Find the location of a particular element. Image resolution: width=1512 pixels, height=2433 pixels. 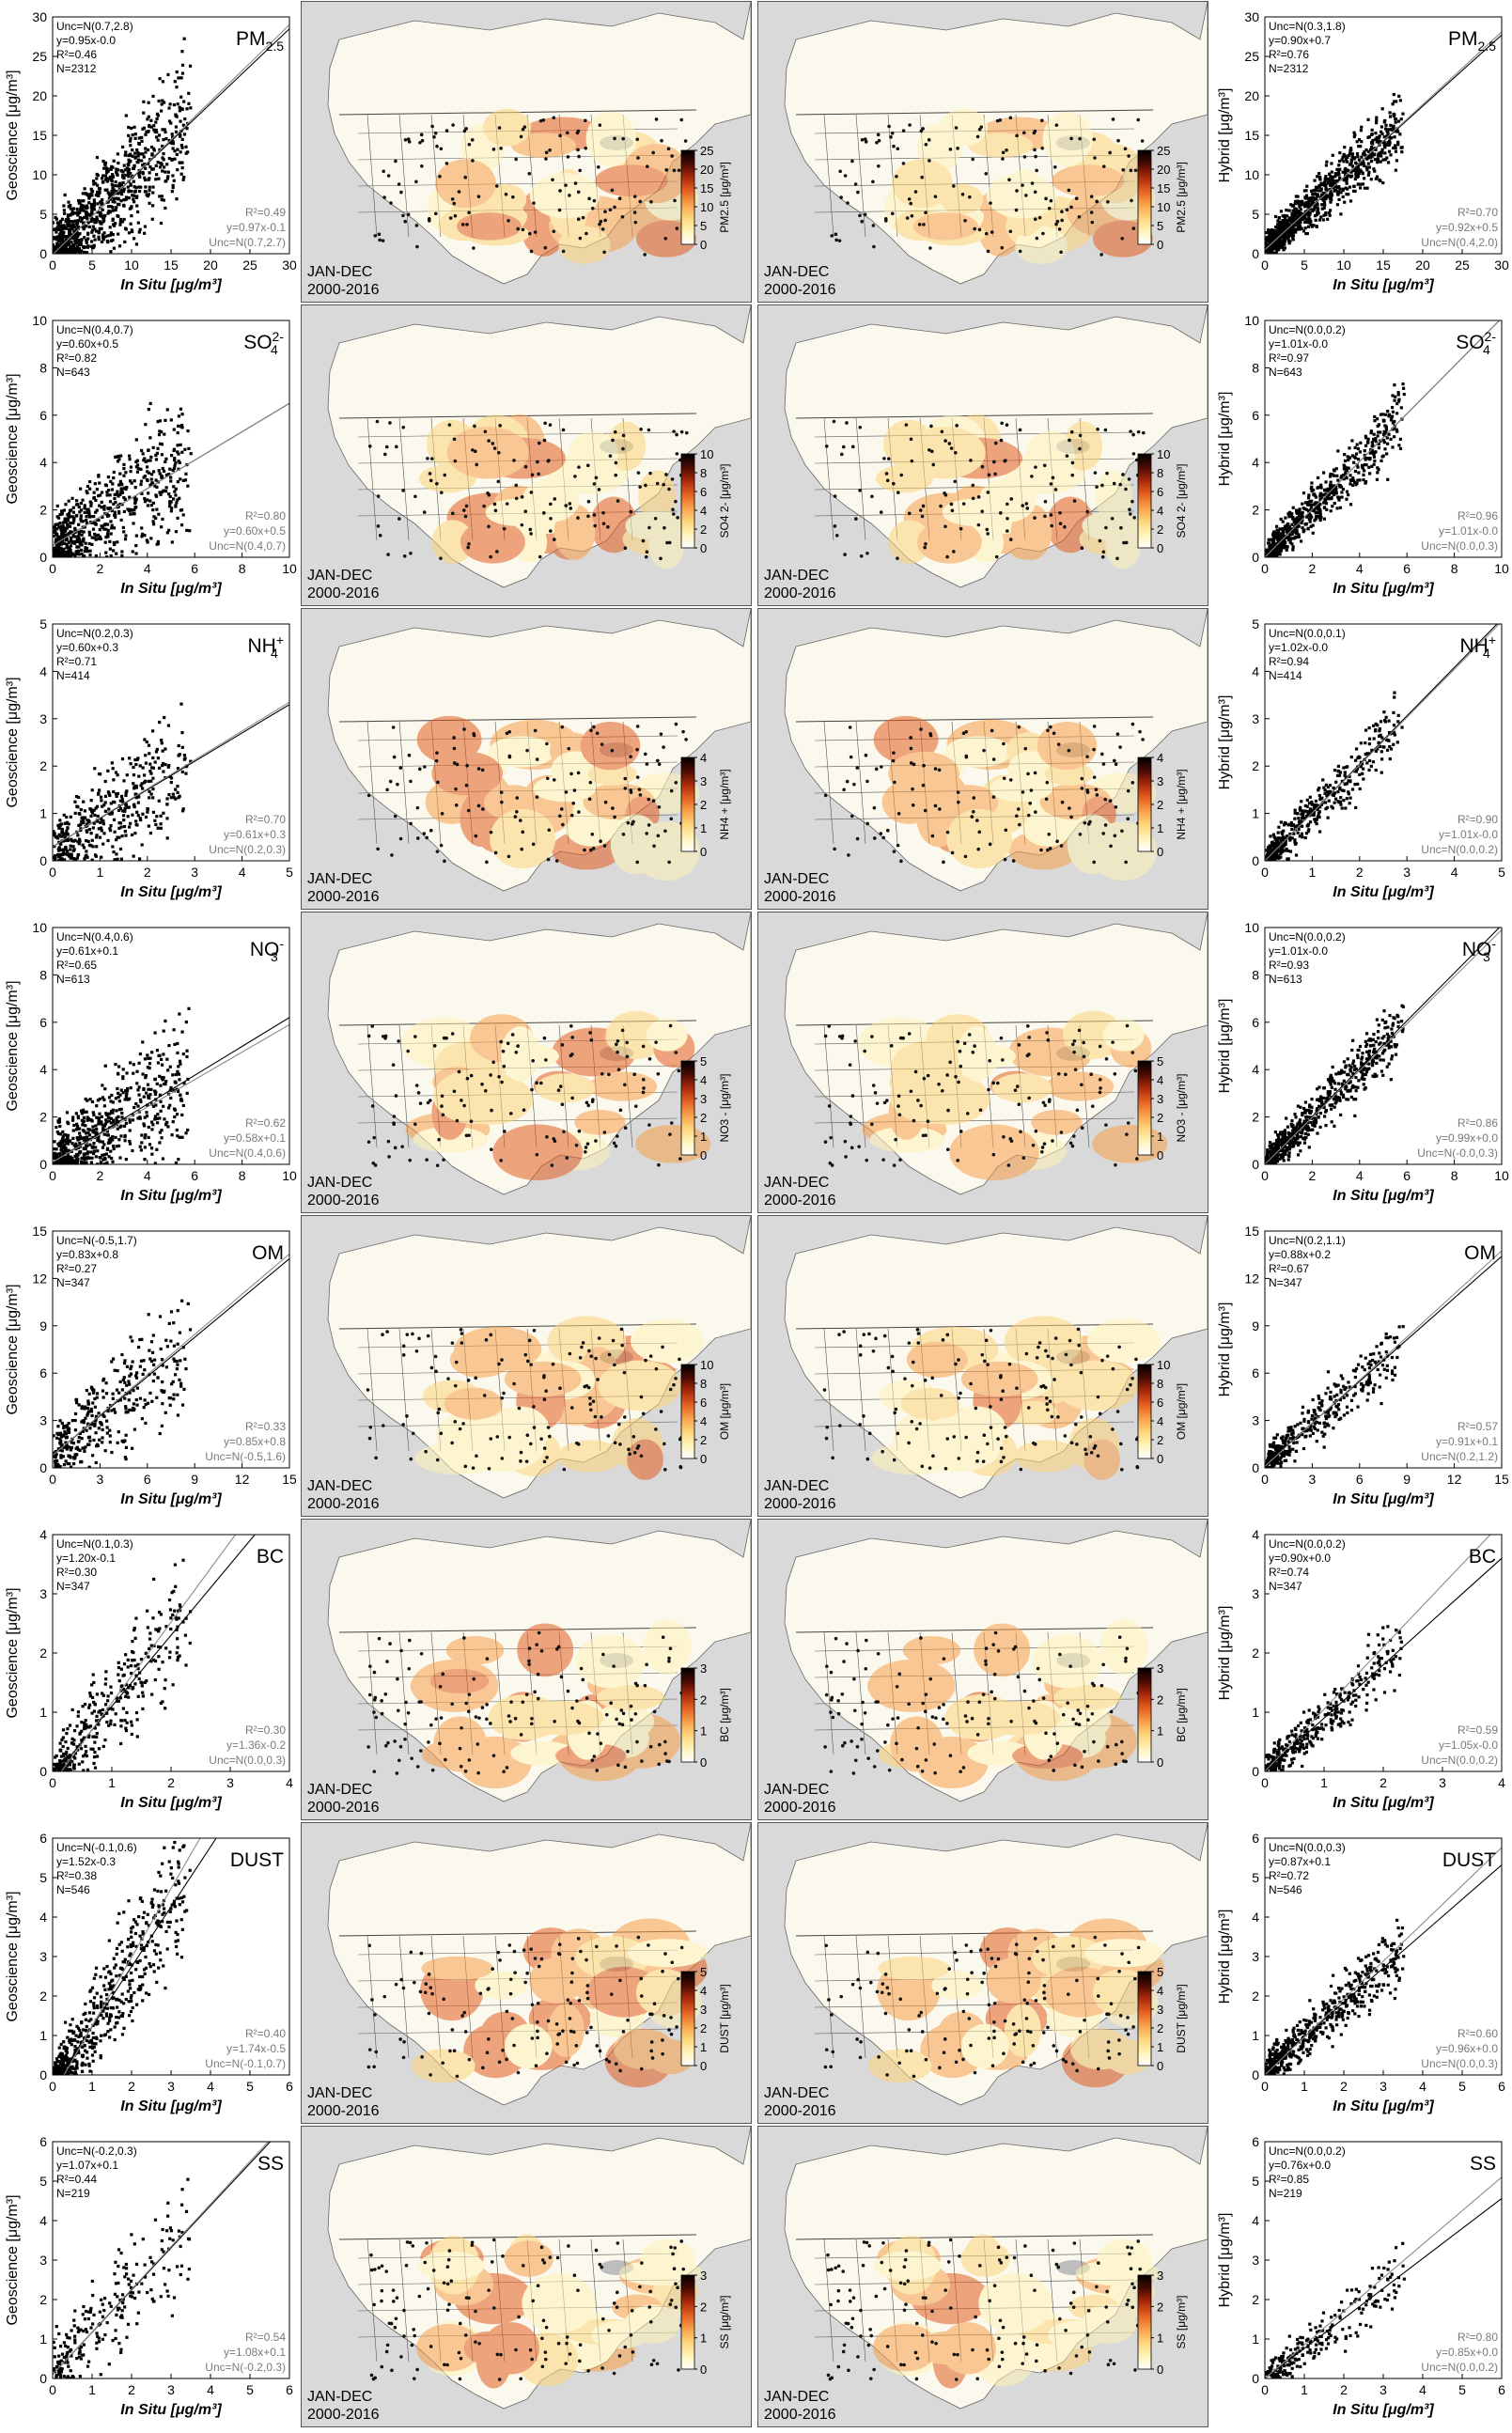

x-tick-label: 2 is located at coordinates (147, 872).